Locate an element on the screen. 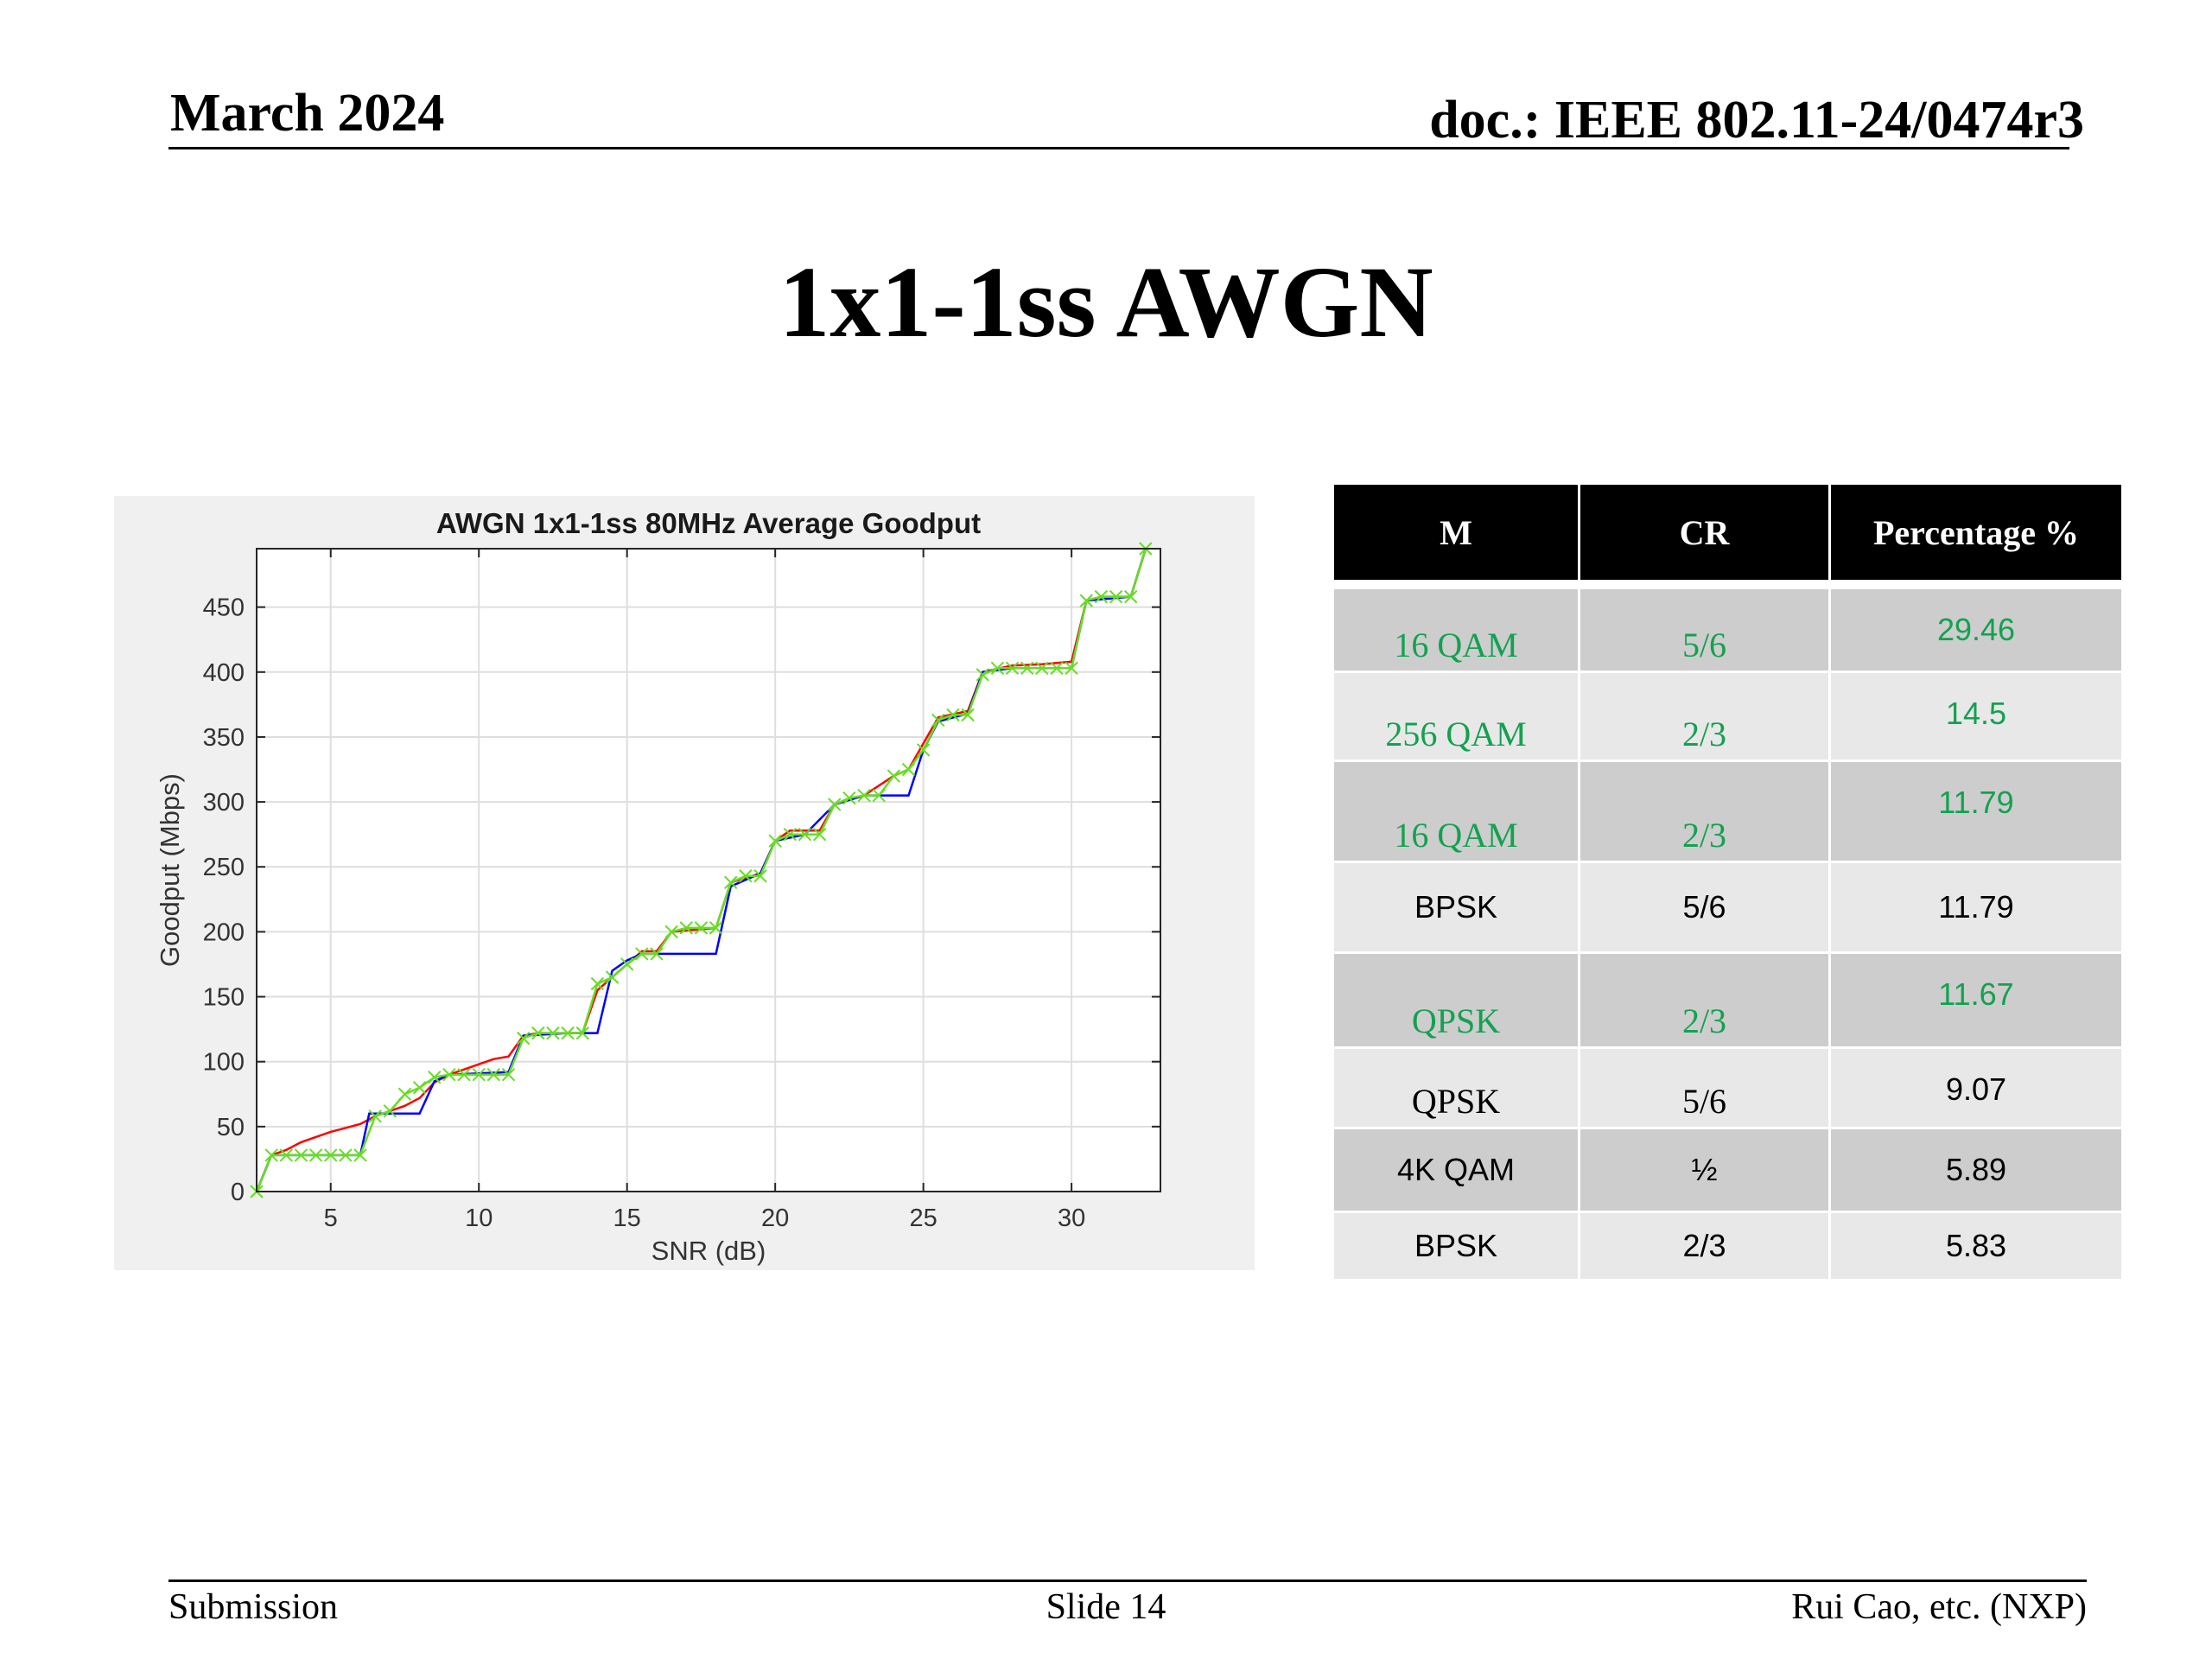 The height and width of the screenshot is (1659, 2212). x-tick-label: 5 is located at coordinates (331, 1218).